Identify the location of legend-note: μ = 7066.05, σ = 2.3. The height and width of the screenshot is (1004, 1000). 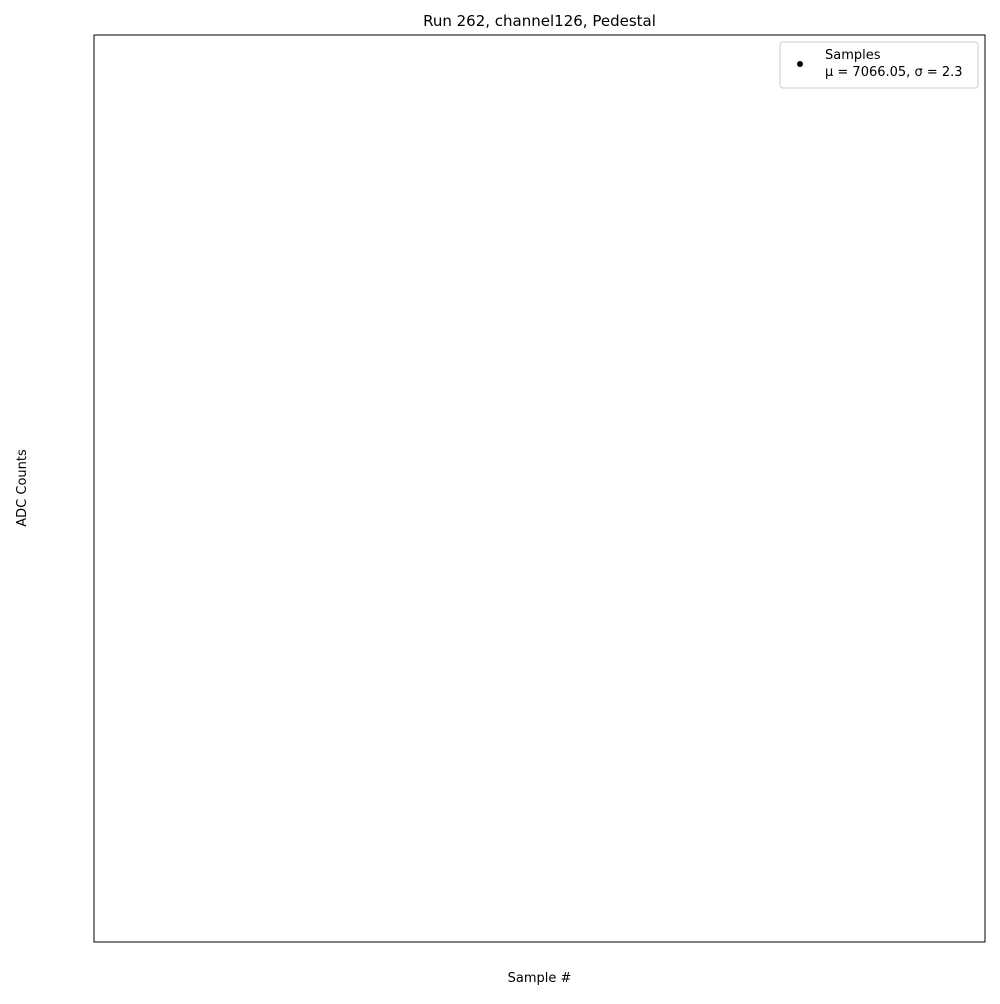
(894, 72).